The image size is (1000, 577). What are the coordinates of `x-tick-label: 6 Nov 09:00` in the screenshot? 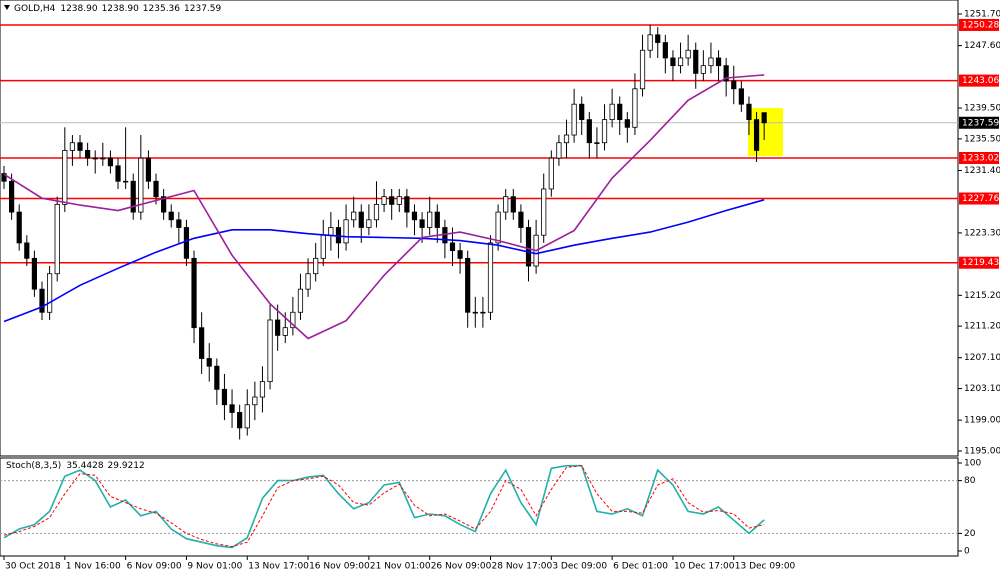 It's located at (154, 567).